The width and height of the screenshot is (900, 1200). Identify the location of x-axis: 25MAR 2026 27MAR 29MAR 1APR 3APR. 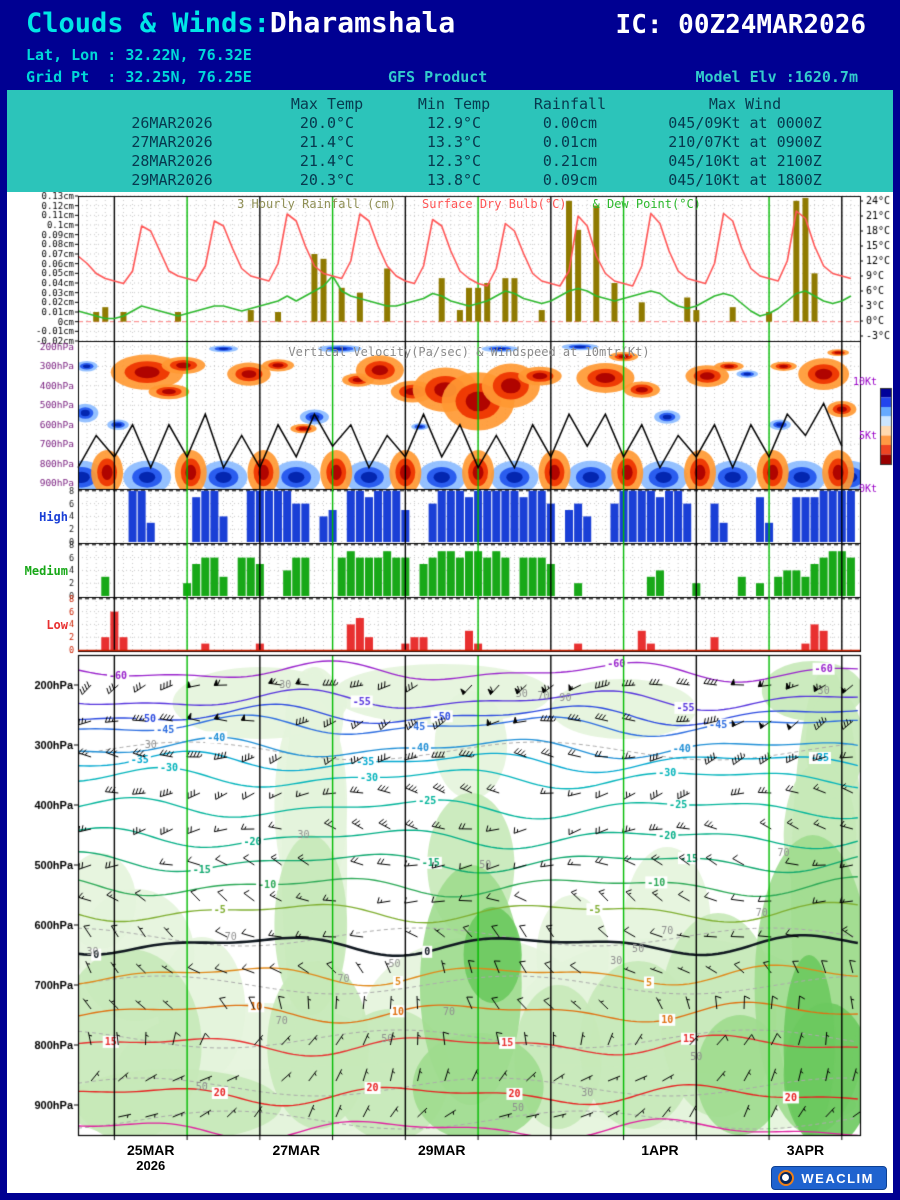
(450, 1160).